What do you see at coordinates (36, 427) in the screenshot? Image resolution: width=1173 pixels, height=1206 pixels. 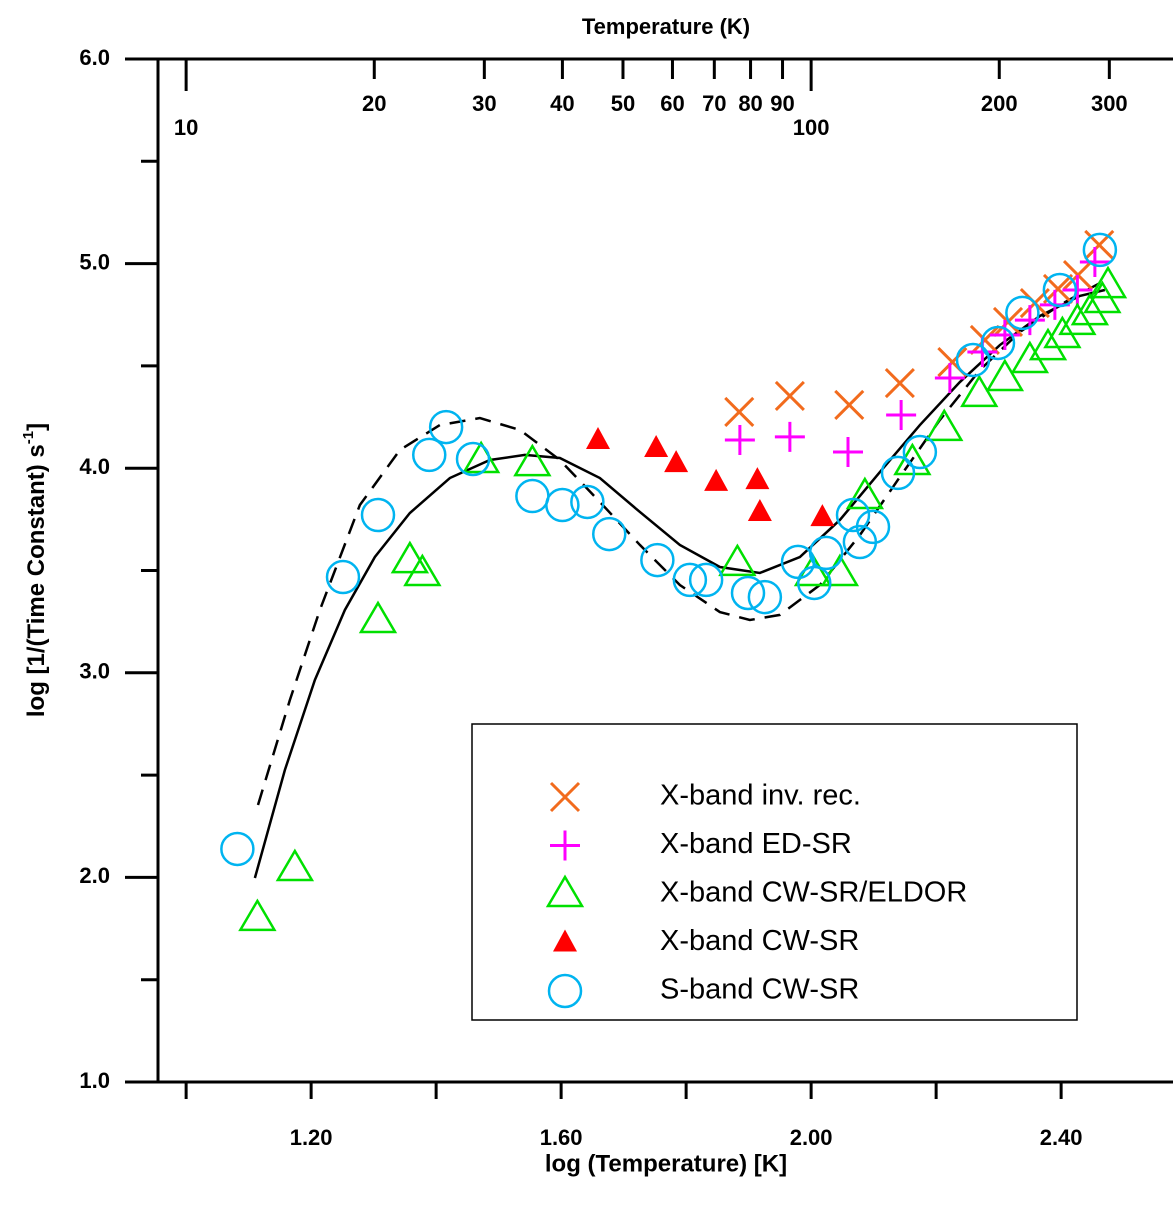 I see `y-label-end: ]` at bounding box center [36, 427].